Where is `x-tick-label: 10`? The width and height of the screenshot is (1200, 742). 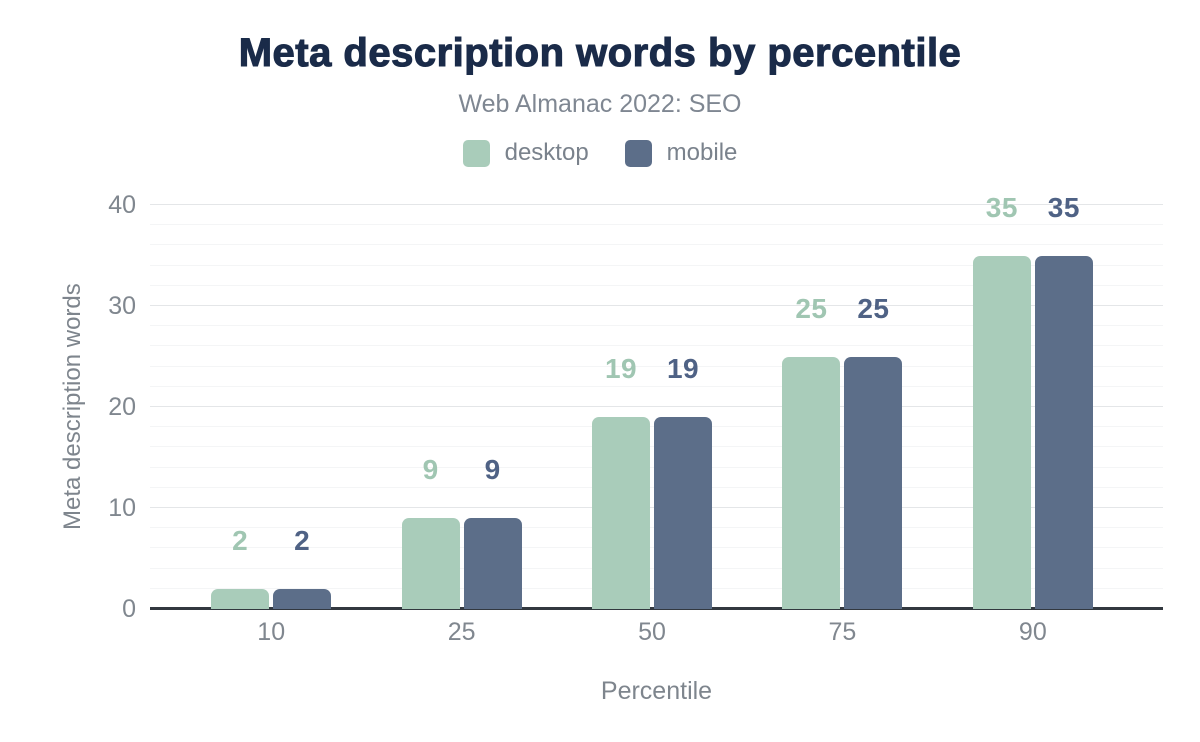
x-tick-label: 10 is located at coordinates (271, 632).